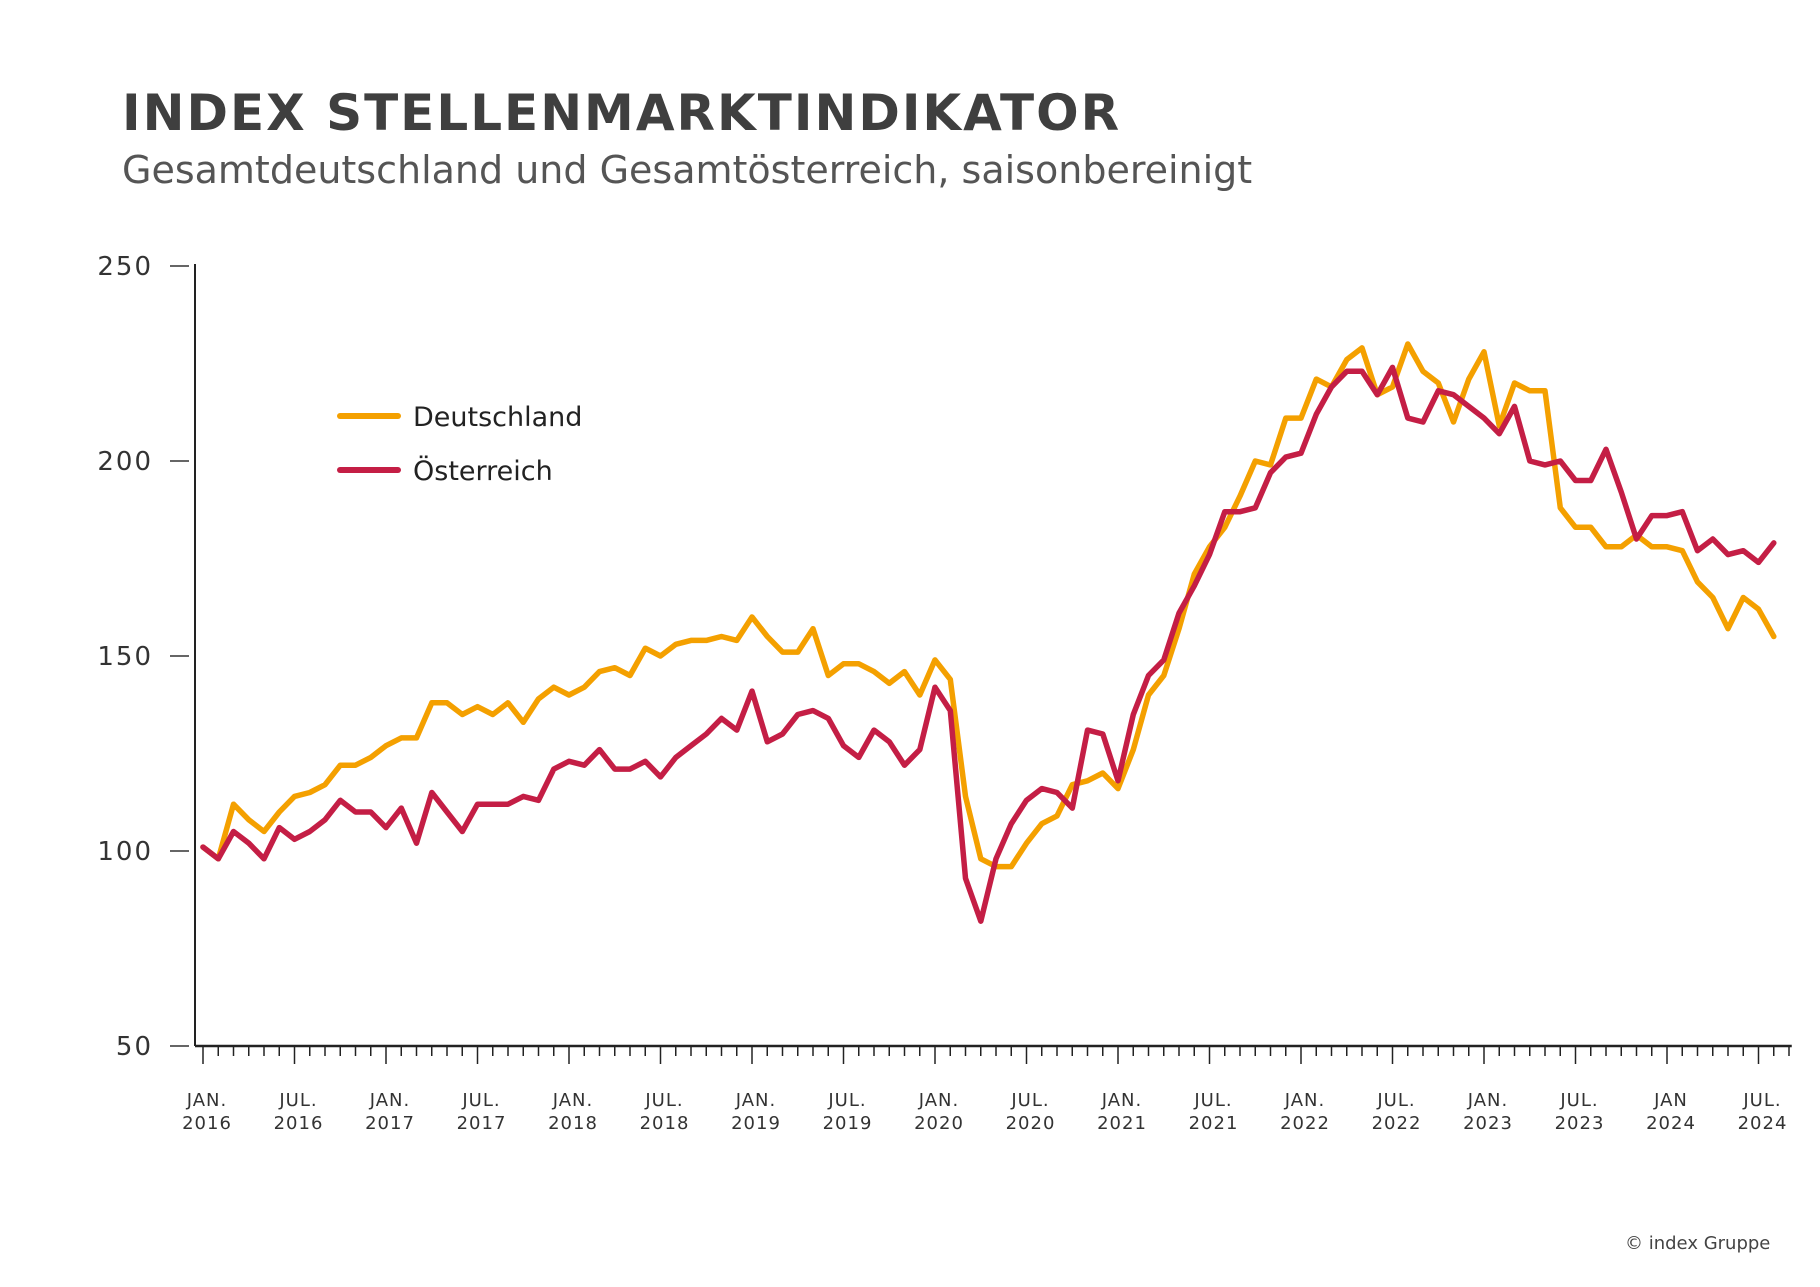 This screenshot has width=1820, height=1287. What do you see at coordinates (497, 417) in the screenshot?
I see `legend-label: Deutschland` at bounding box center [497, 417].